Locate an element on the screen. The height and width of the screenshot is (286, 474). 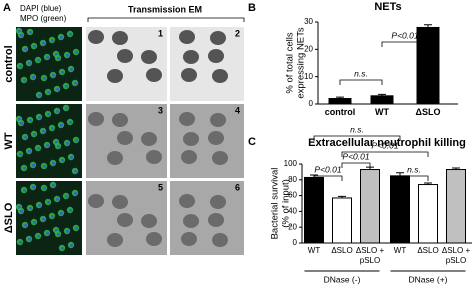
x-tick-label: WT is located at coordinates (382, 112).